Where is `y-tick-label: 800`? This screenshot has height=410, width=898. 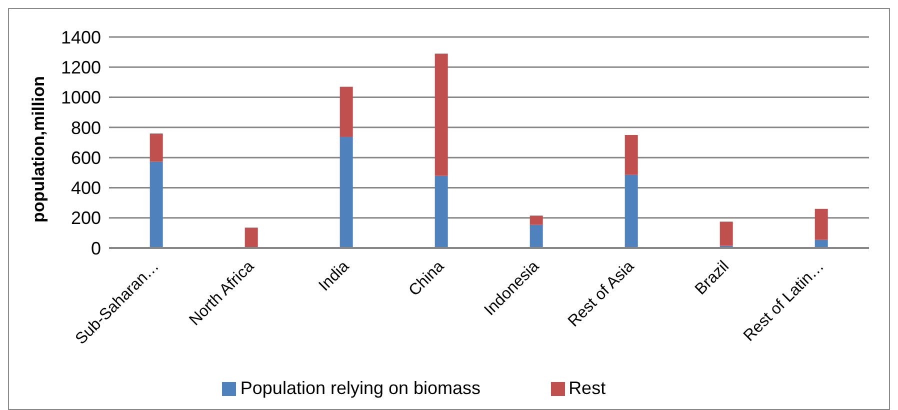 y-tick-label: 800 is located at coordinates (85, 128).